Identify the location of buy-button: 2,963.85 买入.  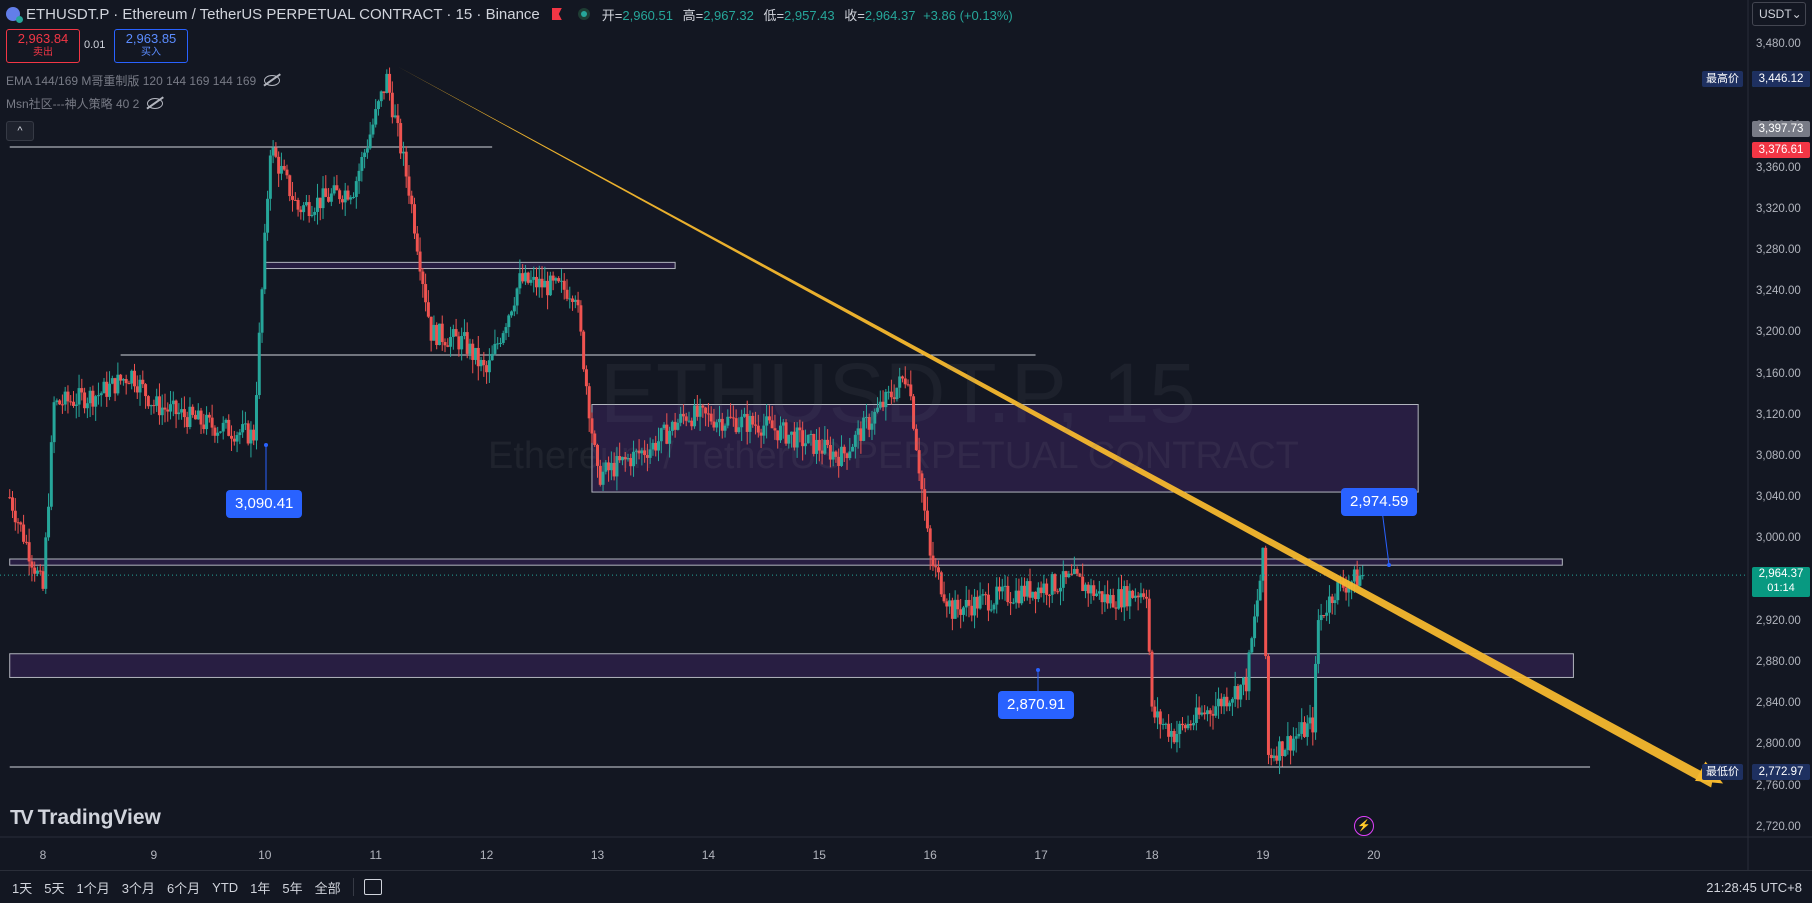
(151, 46).